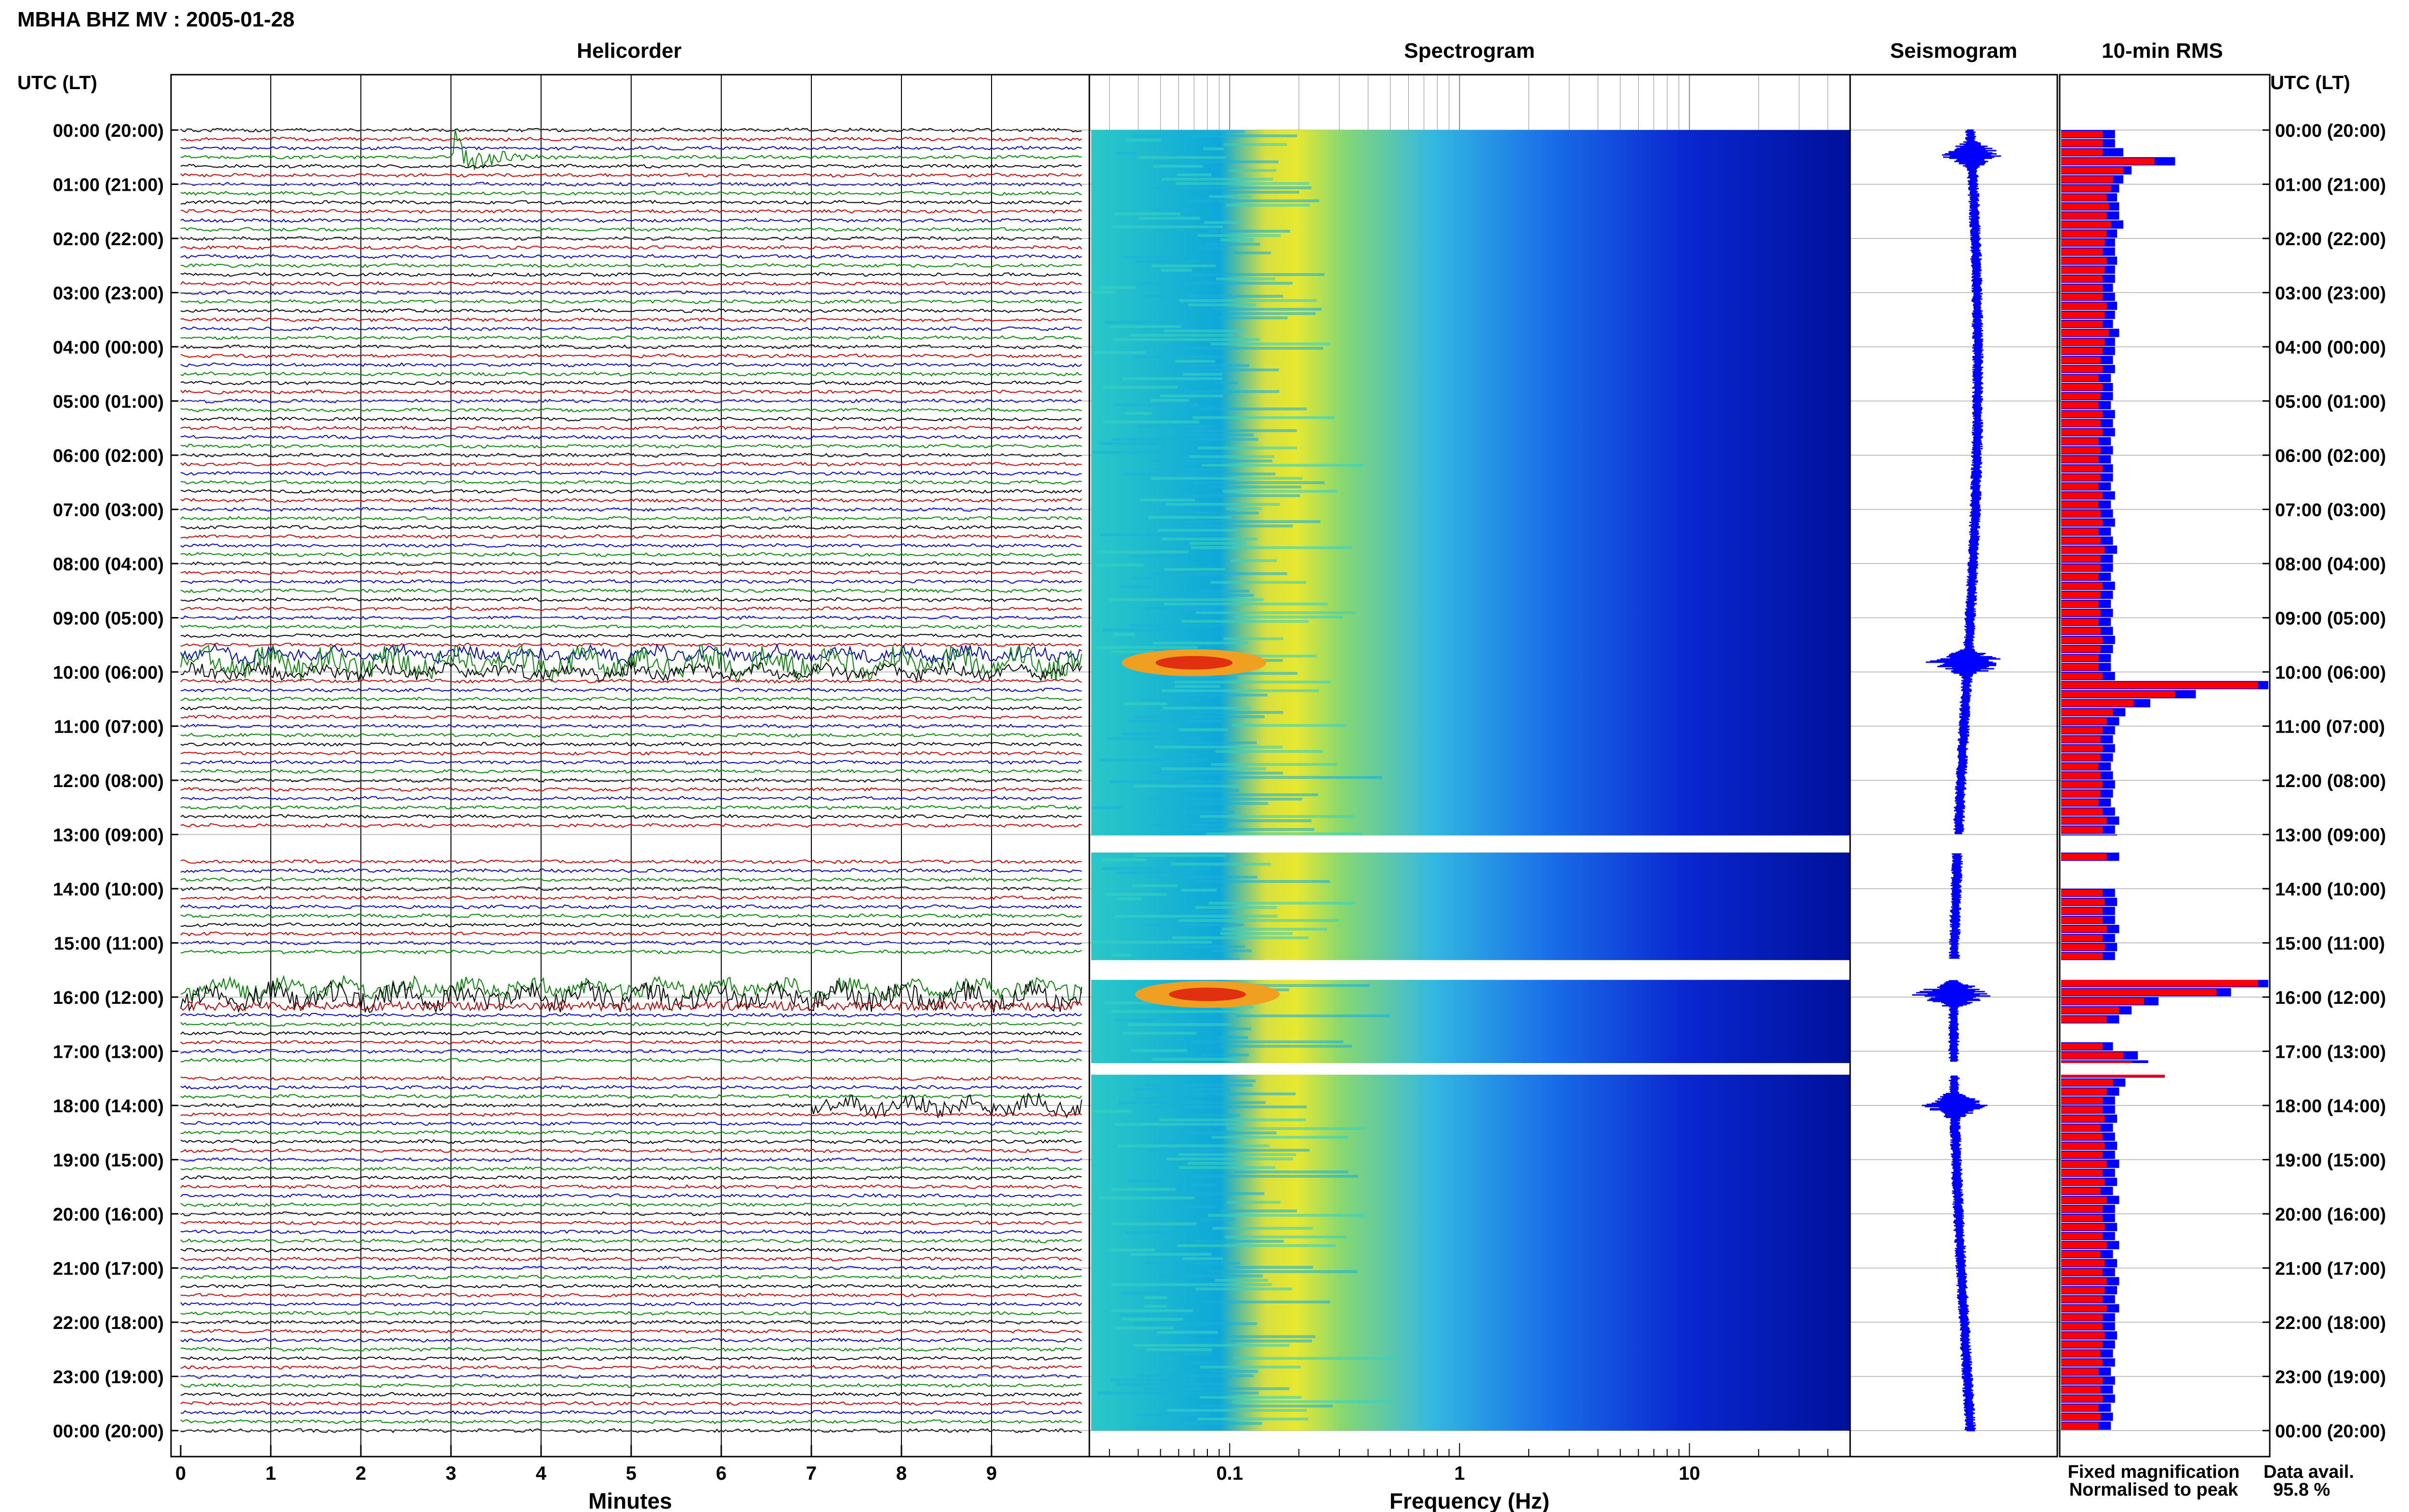 This screenshot has height=1512, width=2409. I want to click on hour-tick-label-left: 06:00 (02:00), so click(108, 456).